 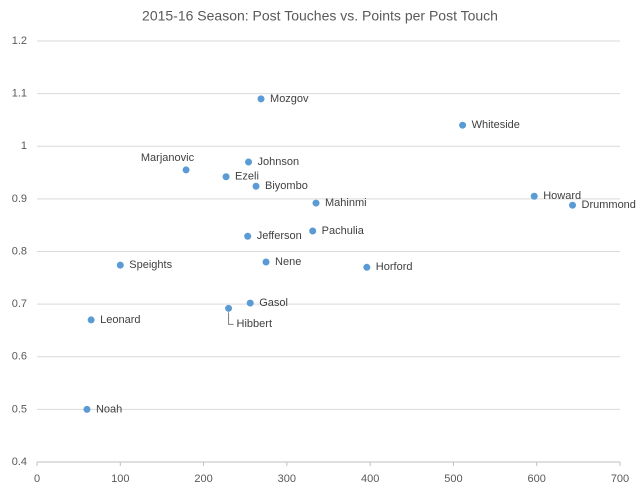 What do you see at coordinates (203, 479) in the screenshot?
I see `x-tick-label: 200` at bounding box center [203, 479].